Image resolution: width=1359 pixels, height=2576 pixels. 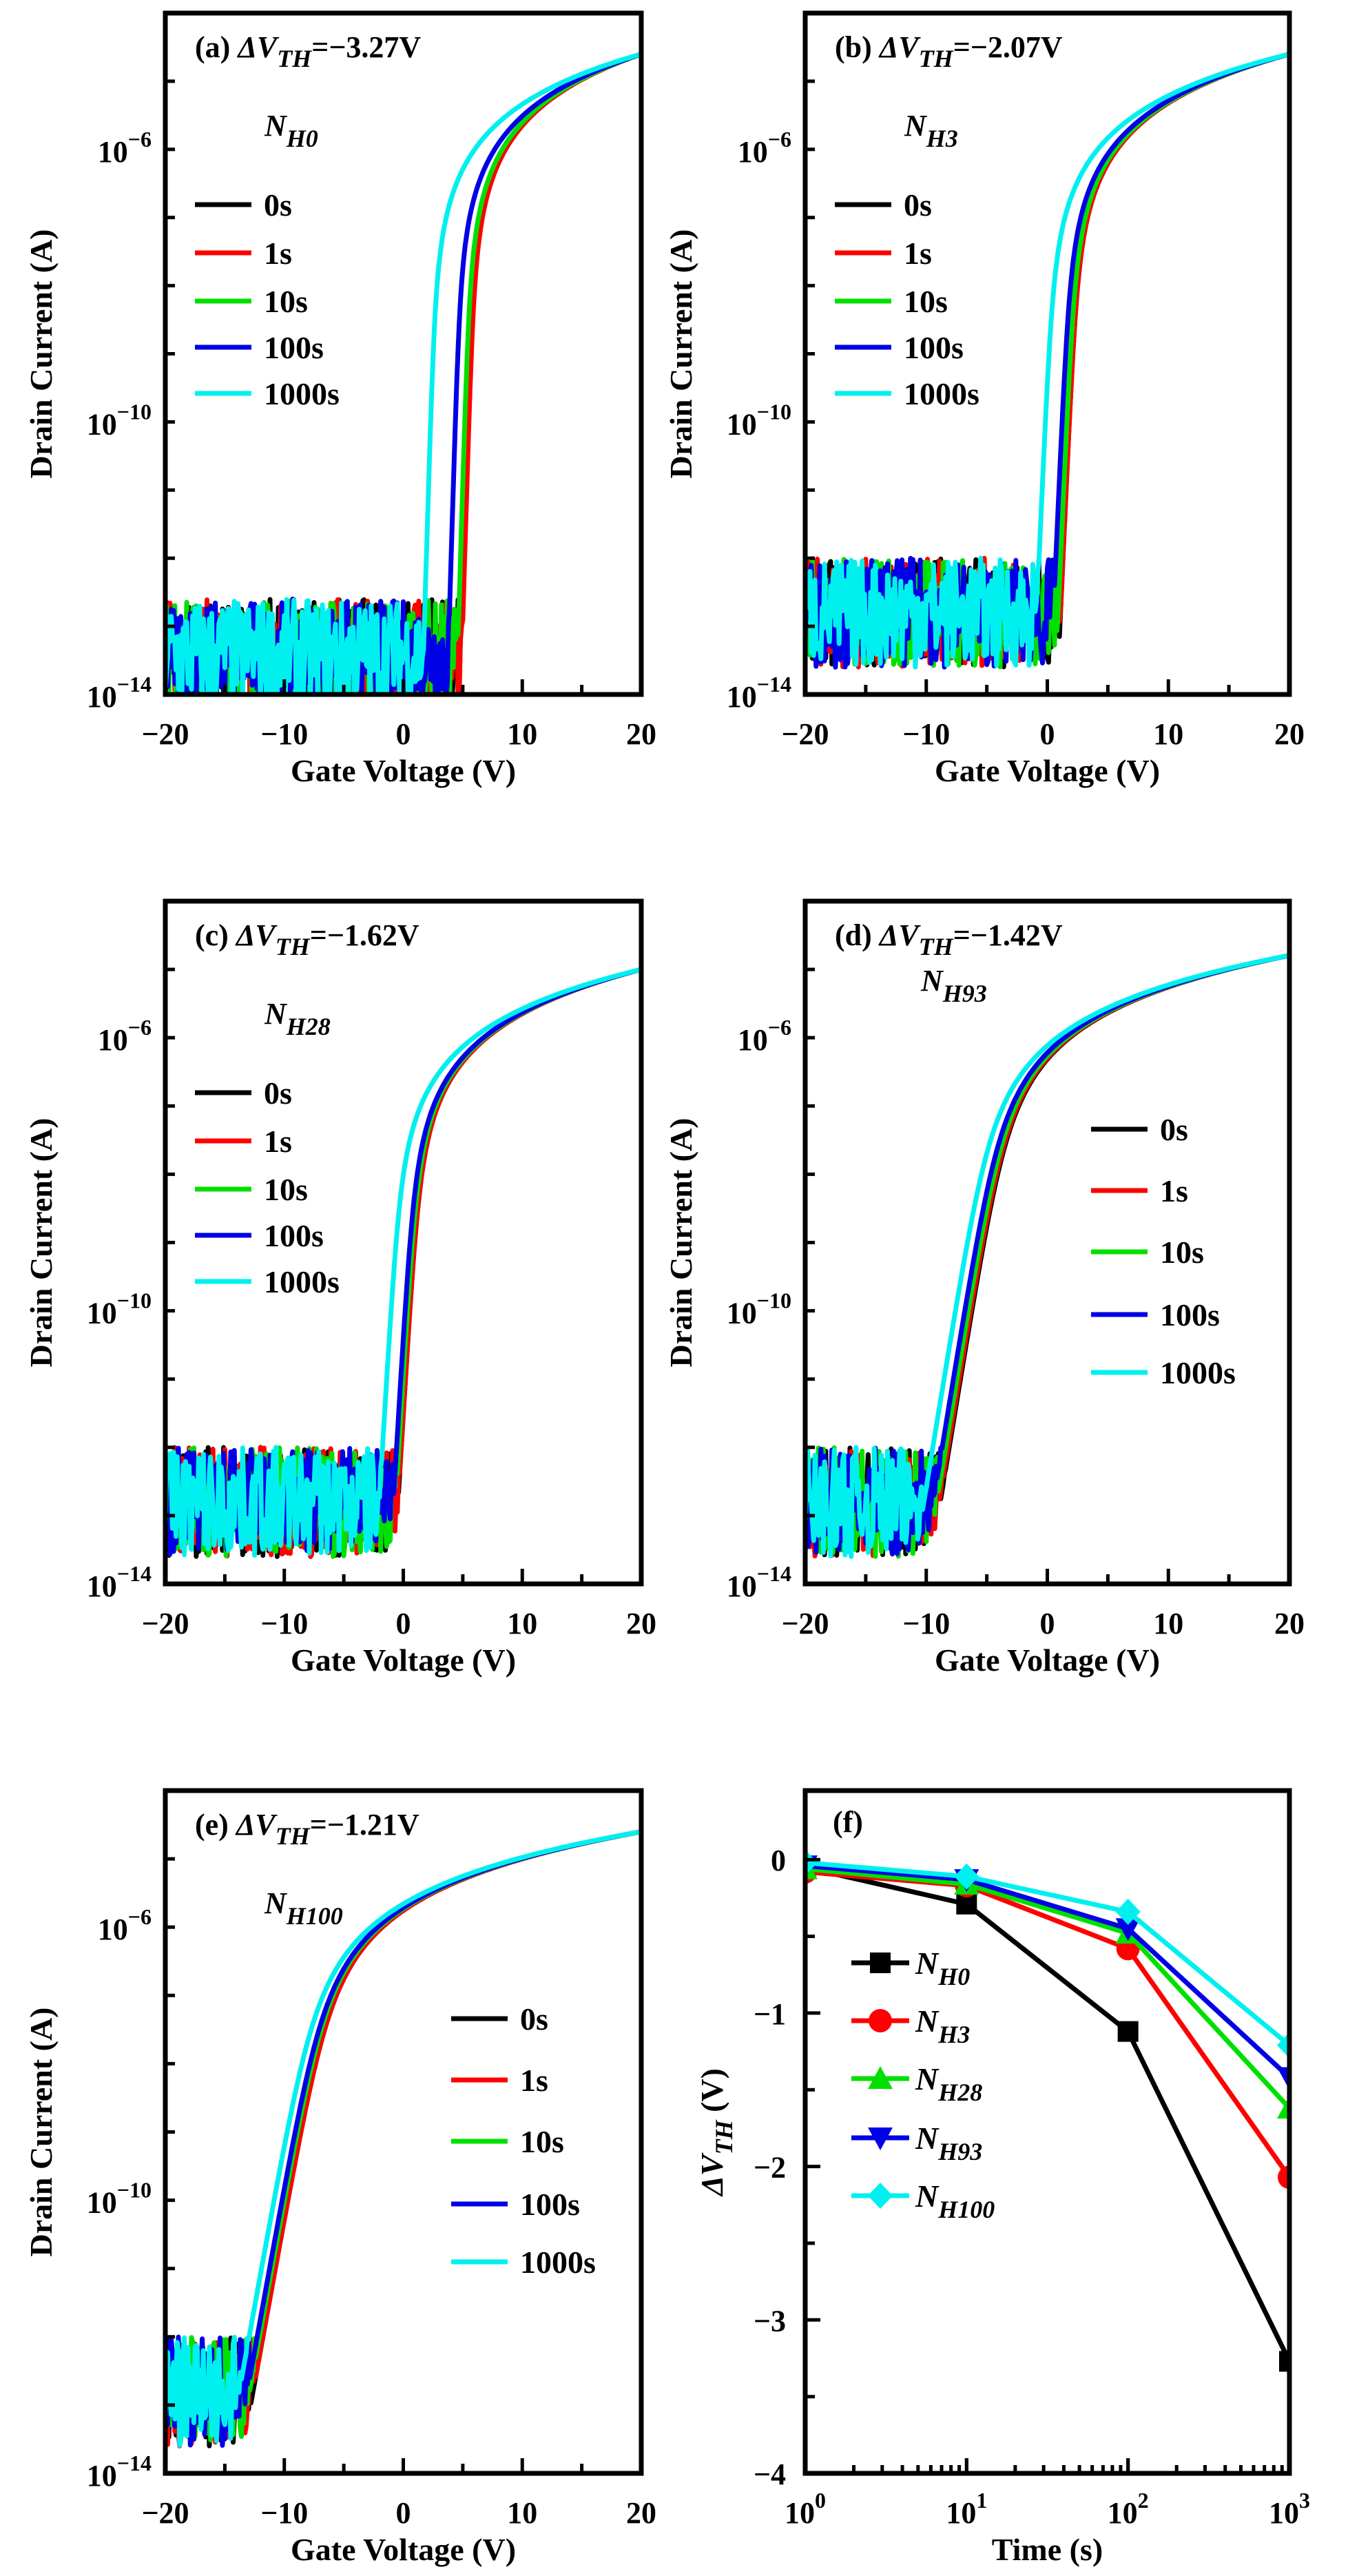 I want to click on plot-area, so click(x=1047, y=2110).